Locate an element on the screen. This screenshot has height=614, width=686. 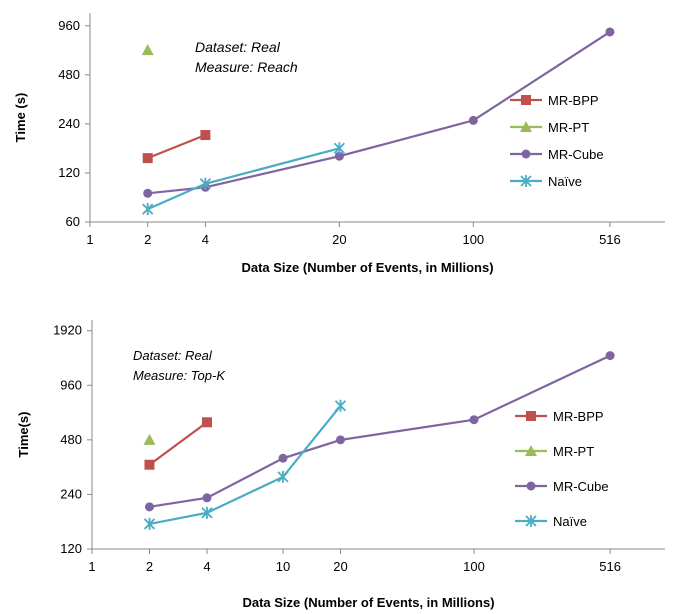
series-line-na-ve is located at coordinates (245, 465).